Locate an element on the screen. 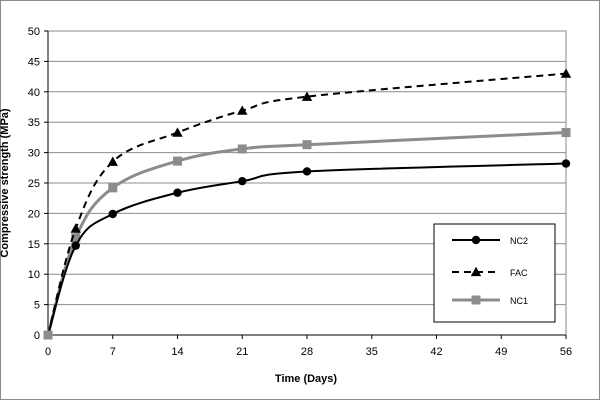  x-tick-label: 35 is located at coordinates (372, 352).